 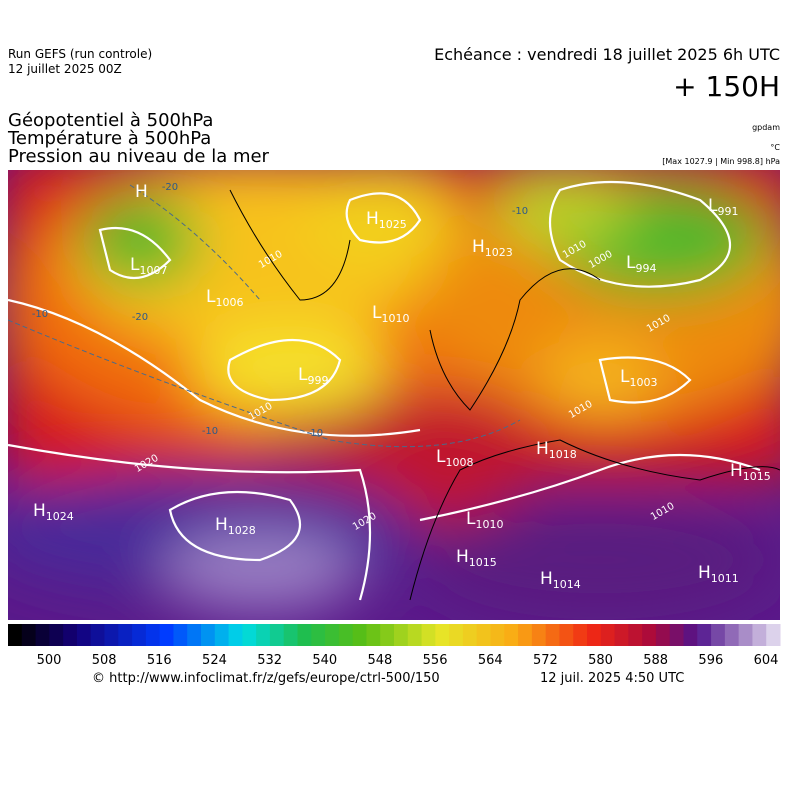 I want to click on pressure-center: H1015, so click(x=476, y=558).